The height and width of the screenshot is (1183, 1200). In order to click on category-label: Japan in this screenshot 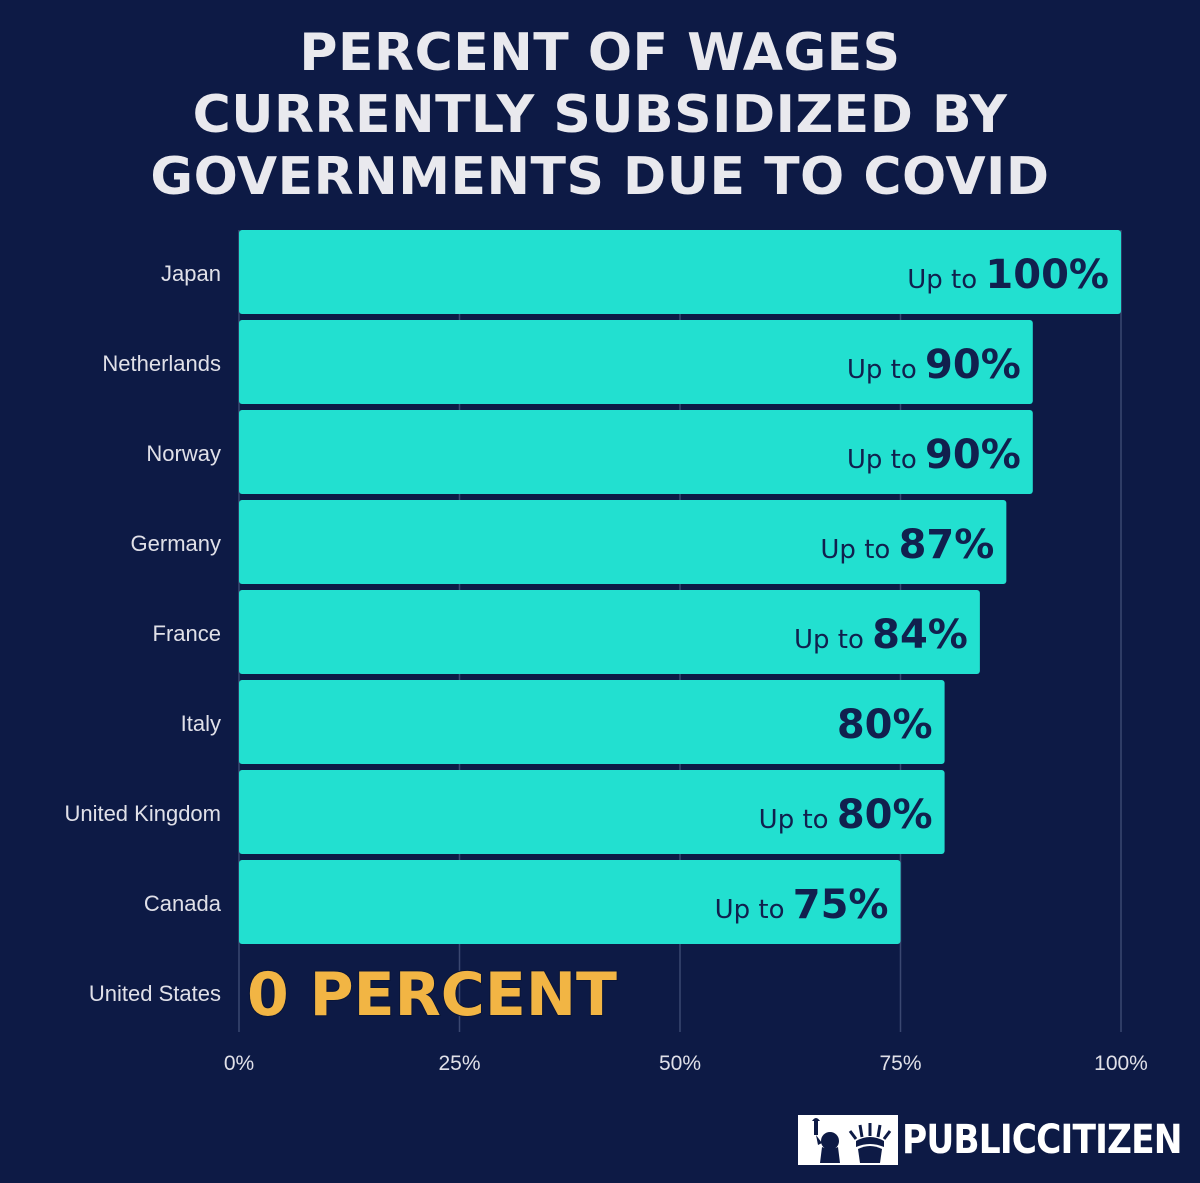, I will do `click(191, 273)`.